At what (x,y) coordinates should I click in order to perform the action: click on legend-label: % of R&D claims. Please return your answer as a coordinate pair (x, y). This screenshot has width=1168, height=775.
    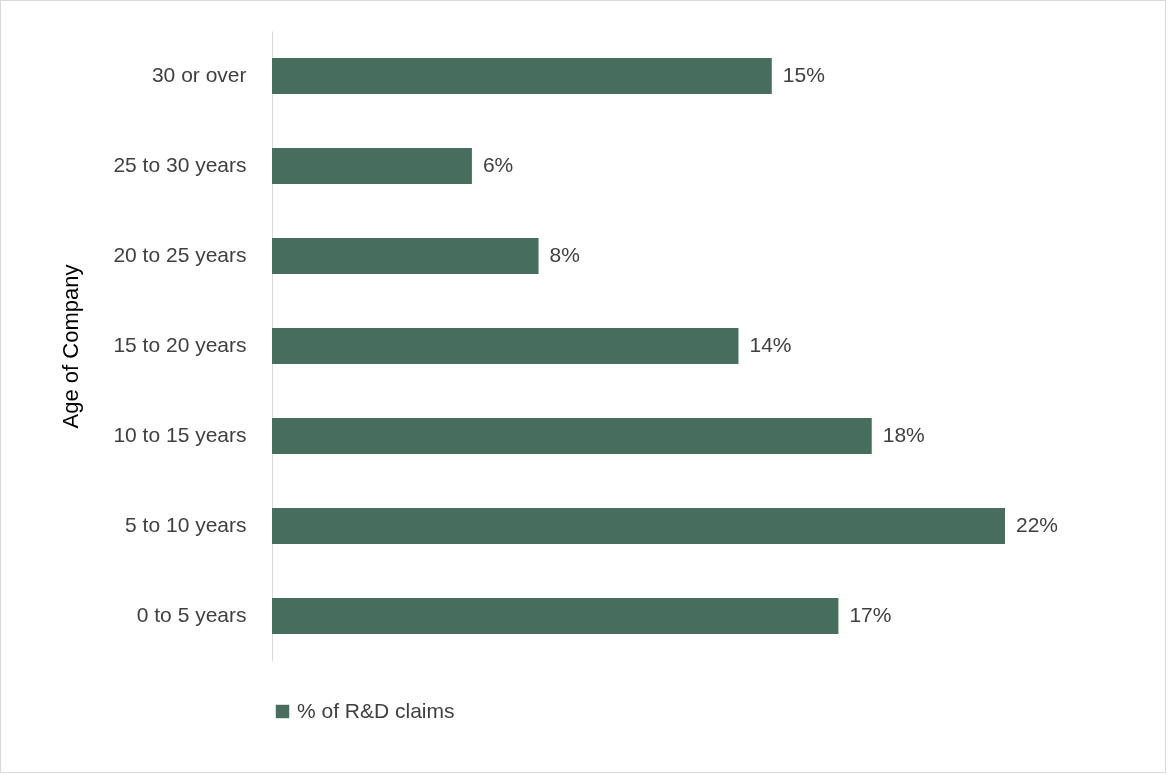
    Looking at the image, I should click on (376, 710).